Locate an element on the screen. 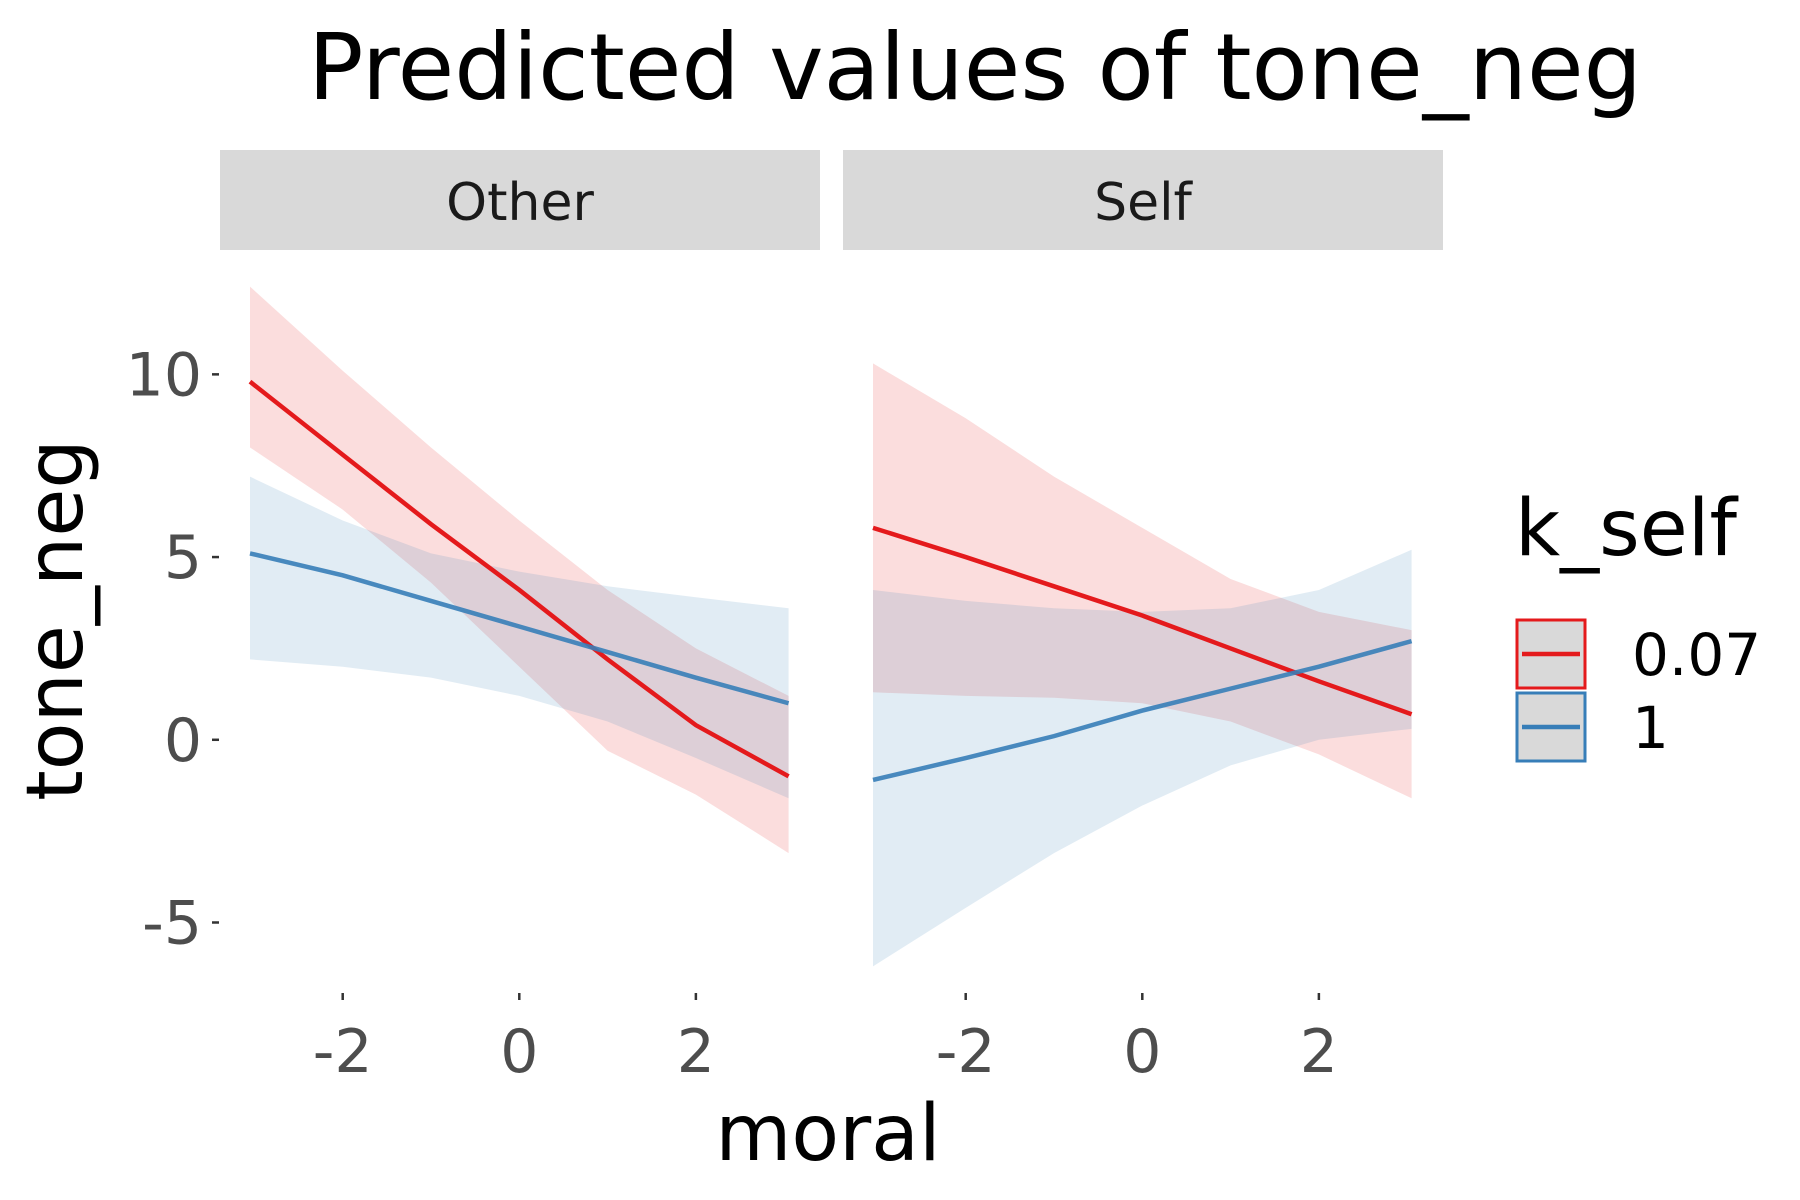  legend: k_self 0.071 is located at coordinates (1638, 623).